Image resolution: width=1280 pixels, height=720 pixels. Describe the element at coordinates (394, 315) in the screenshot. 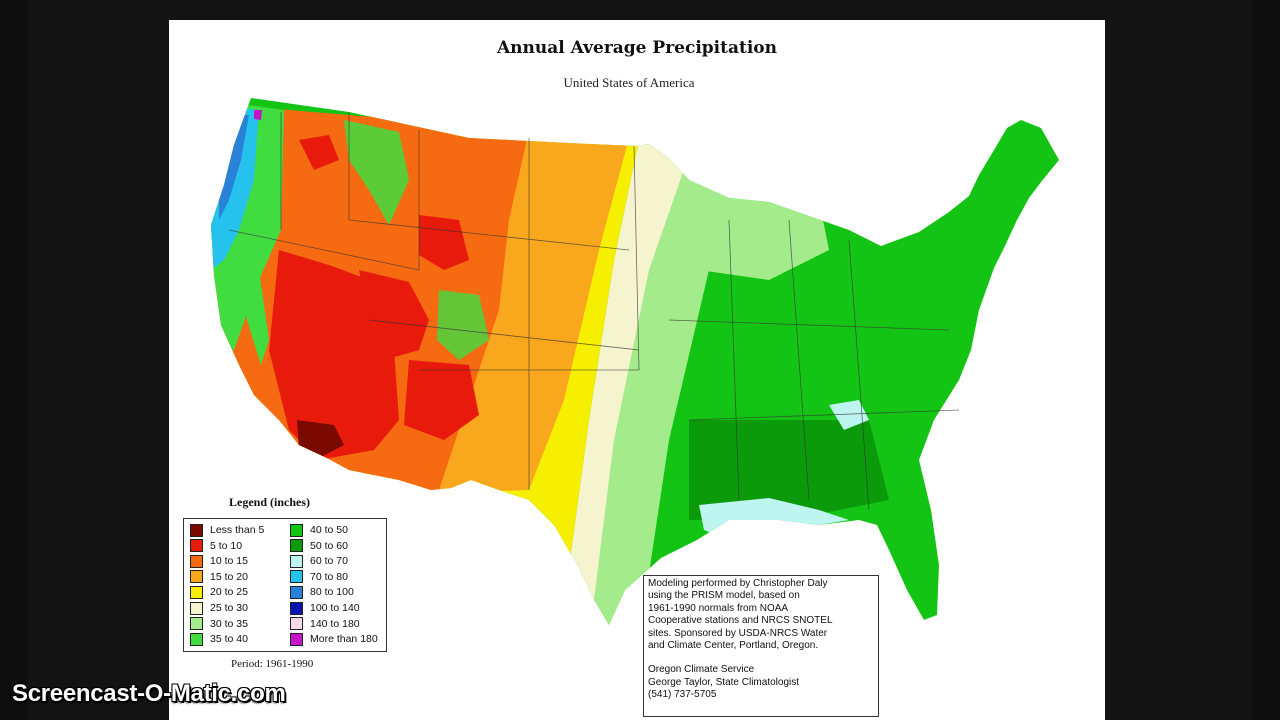

I see `region-great-basin-red` at that location.